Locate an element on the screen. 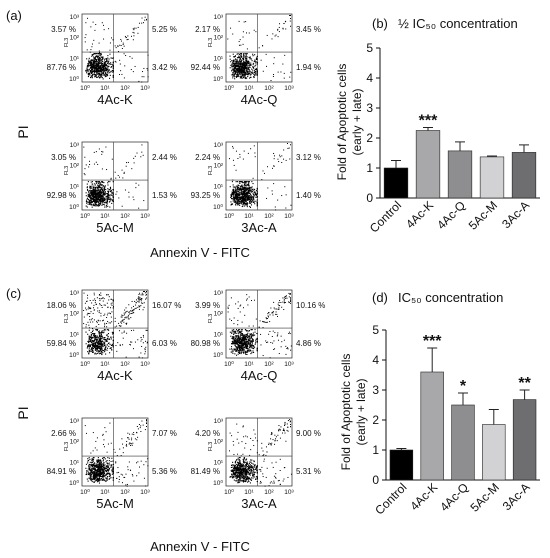  flow-dots is located at coordinates (260, 453).